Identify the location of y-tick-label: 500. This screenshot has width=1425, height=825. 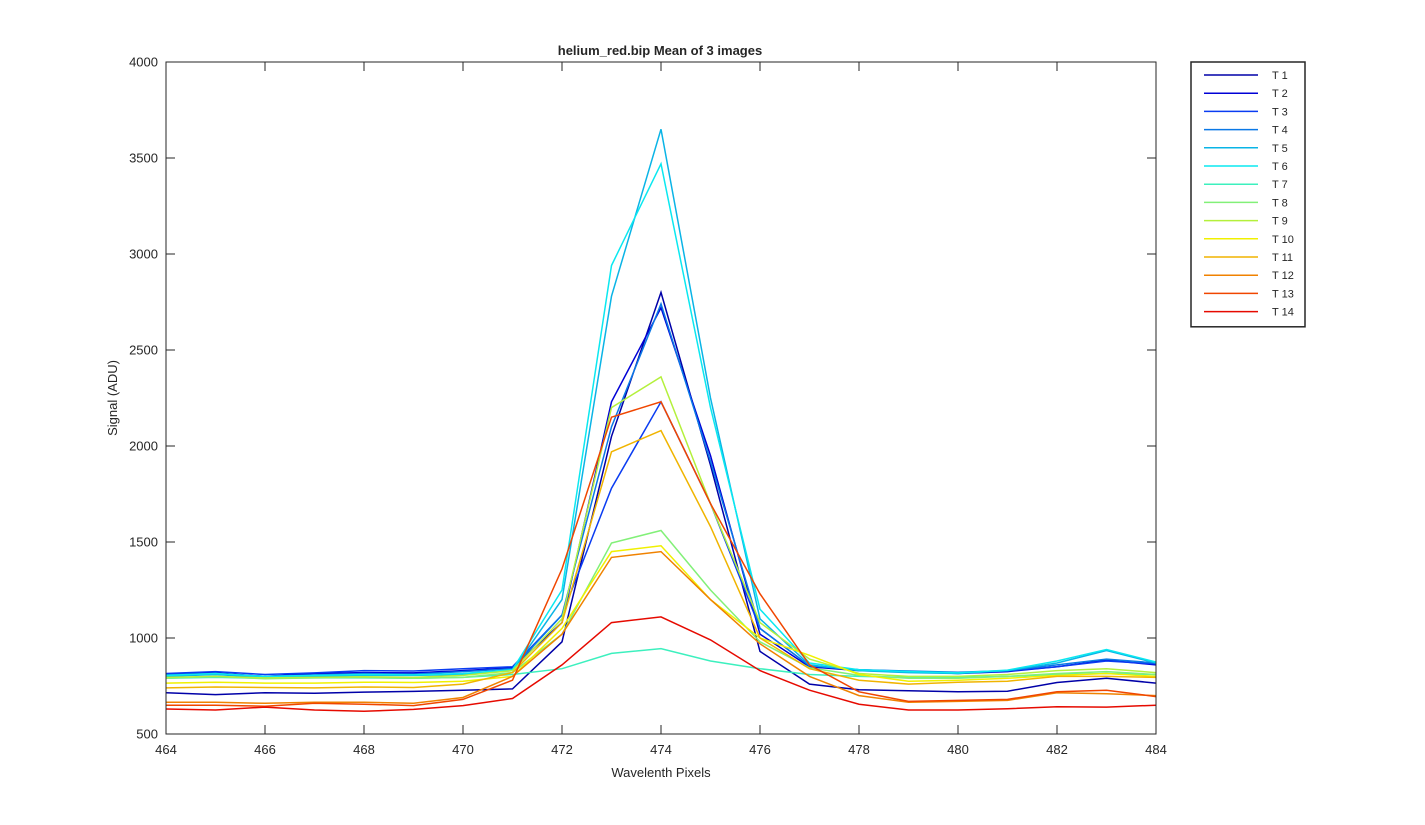
(147, 734).